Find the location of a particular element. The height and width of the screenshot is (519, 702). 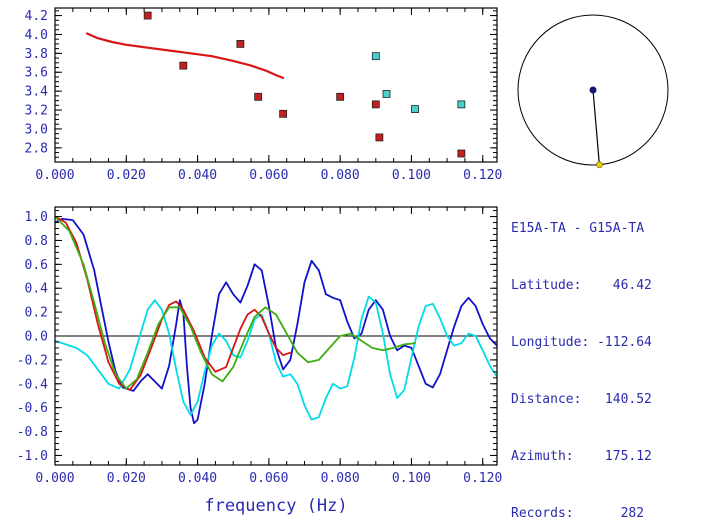

y-tick-label: 0.8 is located at coordinates (36, 241).